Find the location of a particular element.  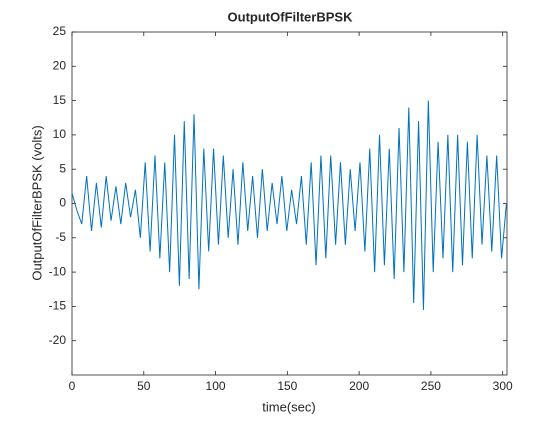

x-tick-label: 200 is located at coordinates (359, 386).